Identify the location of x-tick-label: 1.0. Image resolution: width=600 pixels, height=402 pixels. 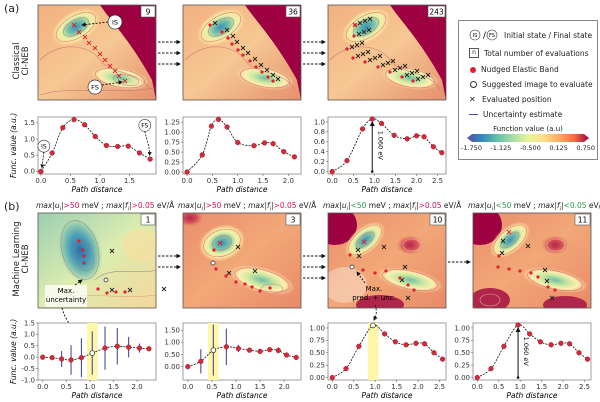
(237, 181).